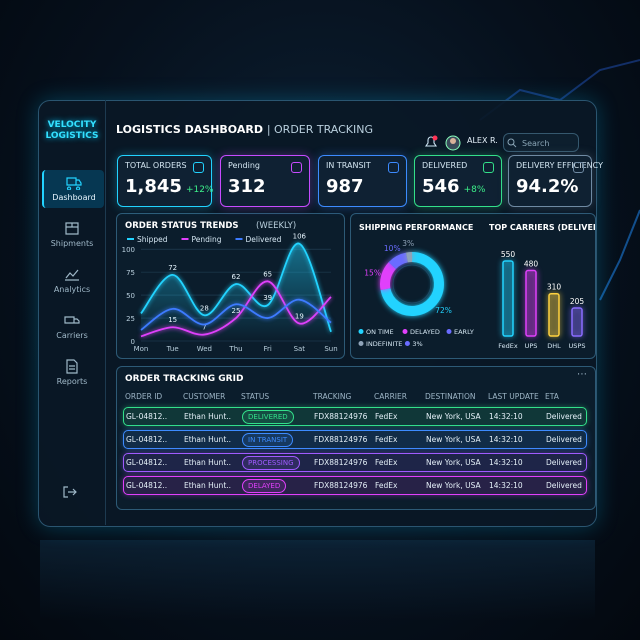 Image resolution: width=640 pixels, height=640 pixels. Describe the element at coordinates (70, 492) in the screenshot. I see `logout-icon` at that location.